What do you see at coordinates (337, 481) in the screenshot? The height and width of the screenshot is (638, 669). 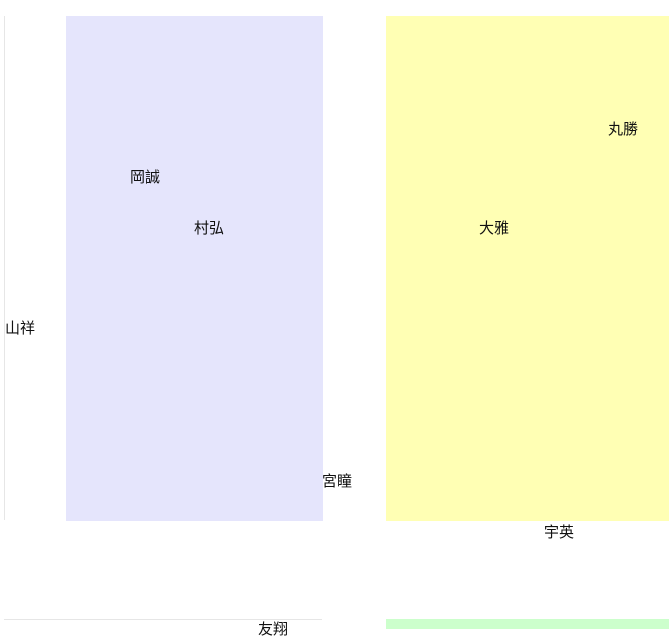 I see `label-miya-hitomi: 宮瞳` at bounding box center [337, 481].